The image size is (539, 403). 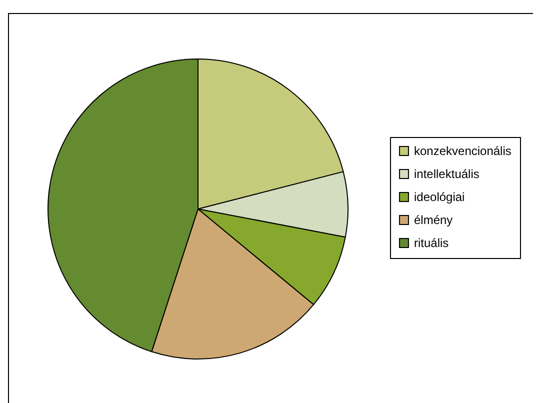 I want to click on legend-label: rituális, so click(x=431, y=243).